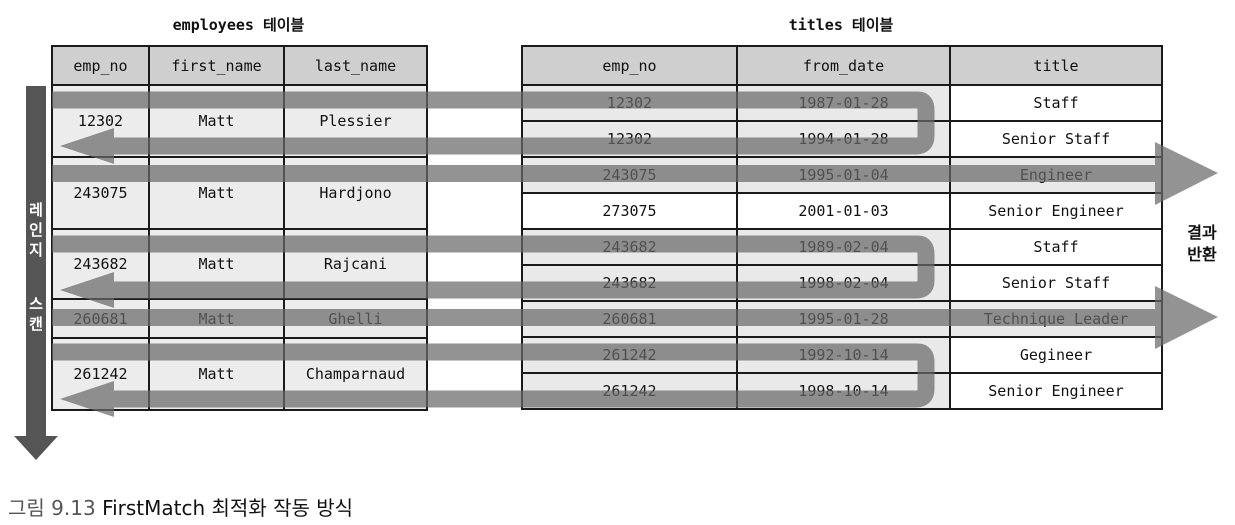  I want to click on cell-title: Gegineer, so click(1056, 355).